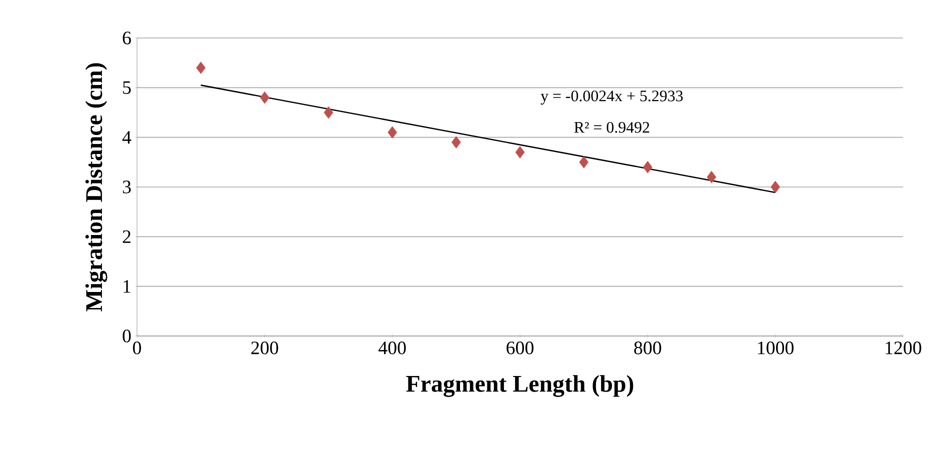 This screenshot has width=948, height=464. Describe the element at coordinates (126, 187) in the screenshot. I see `y-tick-label: 3` at that location.